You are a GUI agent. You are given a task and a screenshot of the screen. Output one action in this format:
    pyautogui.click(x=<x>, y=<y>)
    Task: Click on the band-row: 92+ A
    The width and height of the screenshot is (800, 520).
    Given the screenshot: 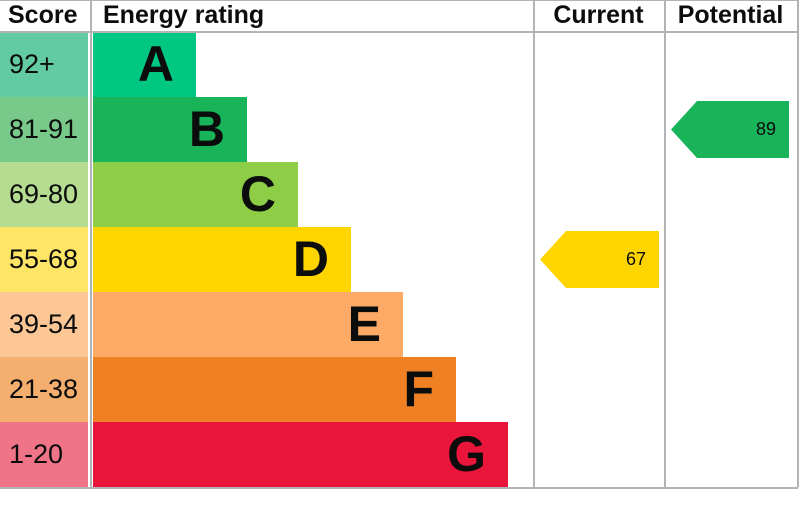 What is the action you would take?
    pyautogui.click(x=400, y=64)
    